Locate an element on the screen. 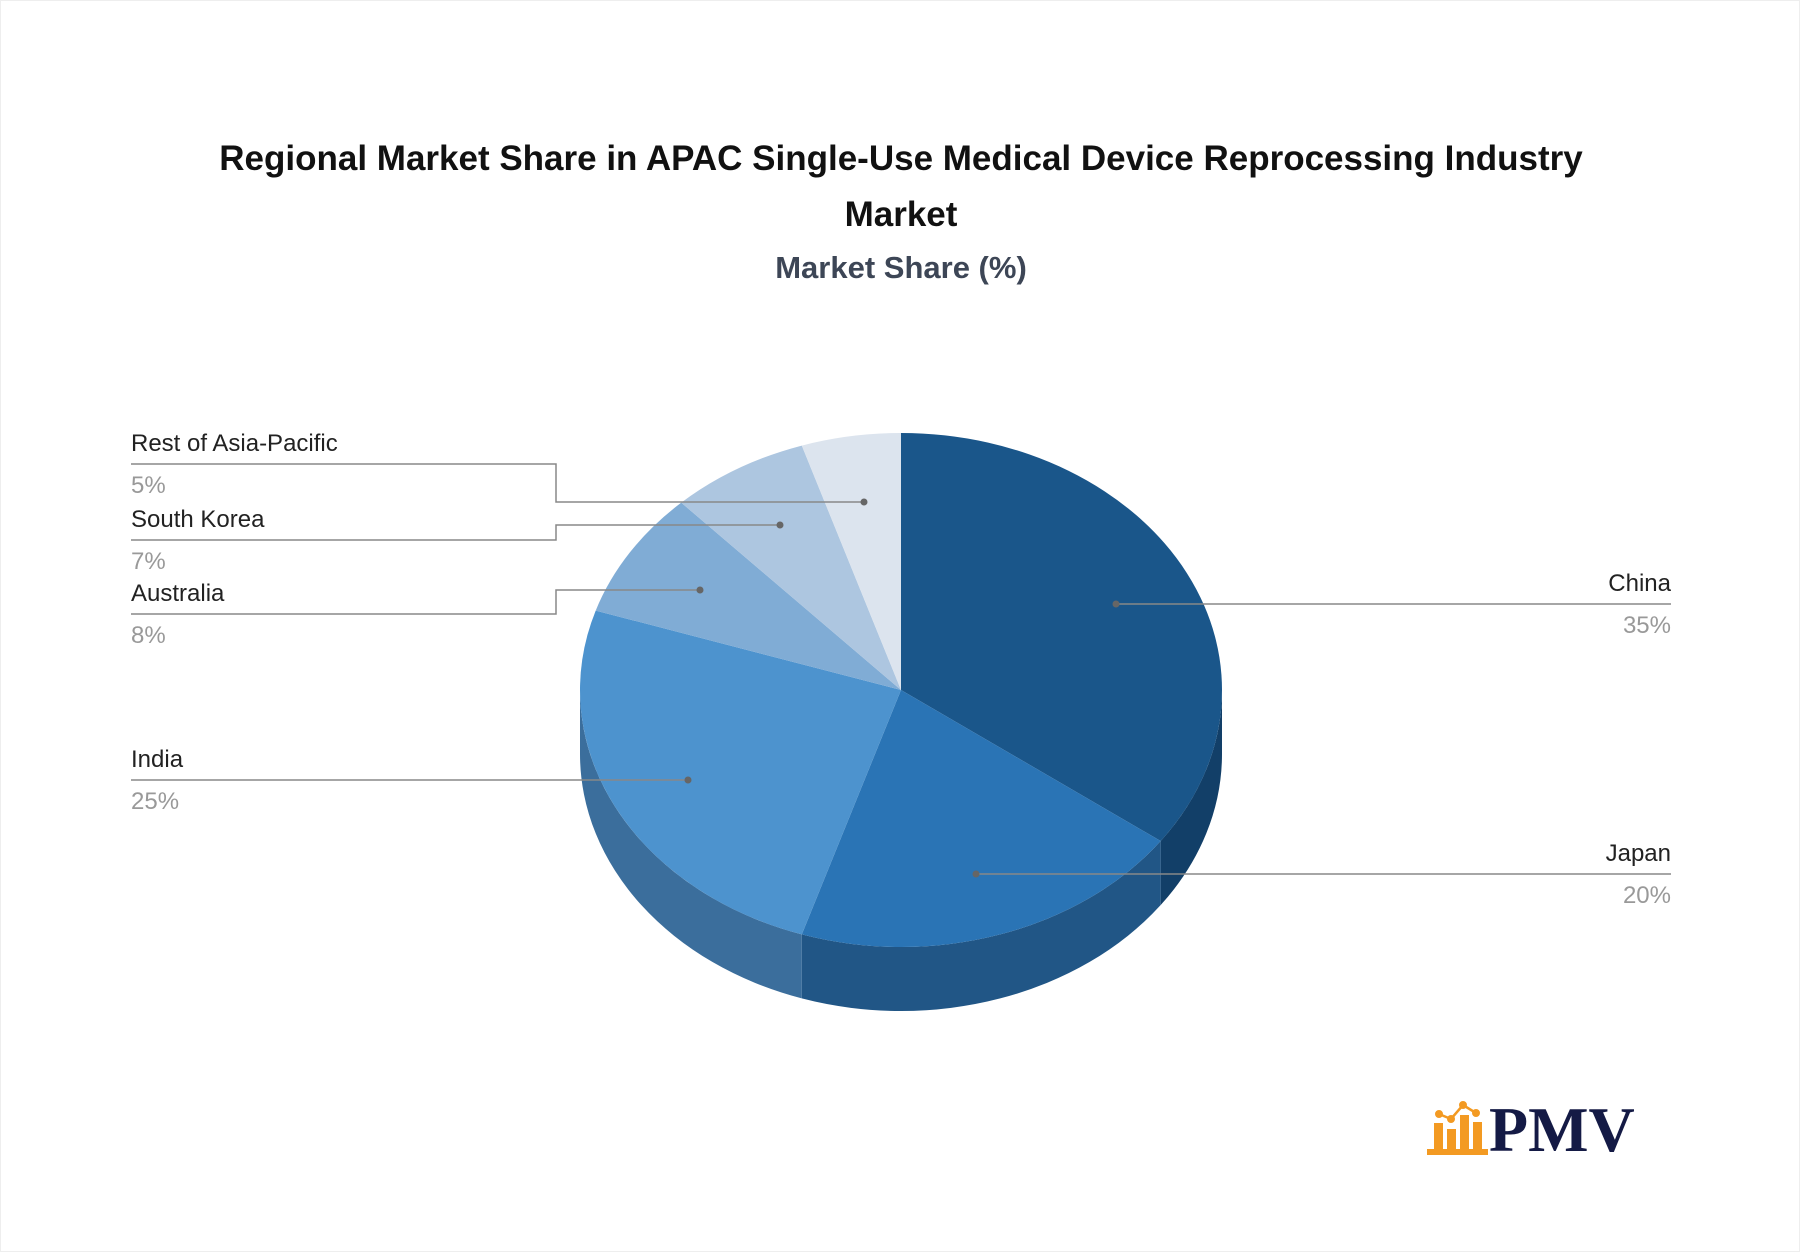 The height and width of the screenshot is (1258, 1800). leader-dot-south-korea is located at coordinates (780, 525).